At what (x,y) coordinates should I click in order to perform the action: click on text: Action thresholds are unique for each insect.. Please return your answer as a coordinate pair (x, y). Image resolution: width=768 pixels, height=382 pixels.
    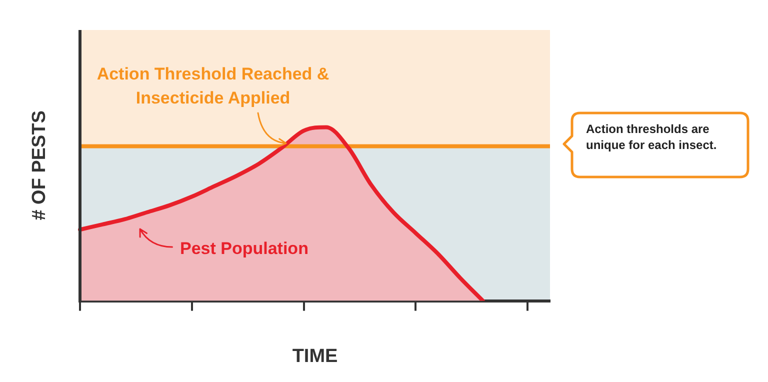
    Looking at the image, I should click on (652, 137).